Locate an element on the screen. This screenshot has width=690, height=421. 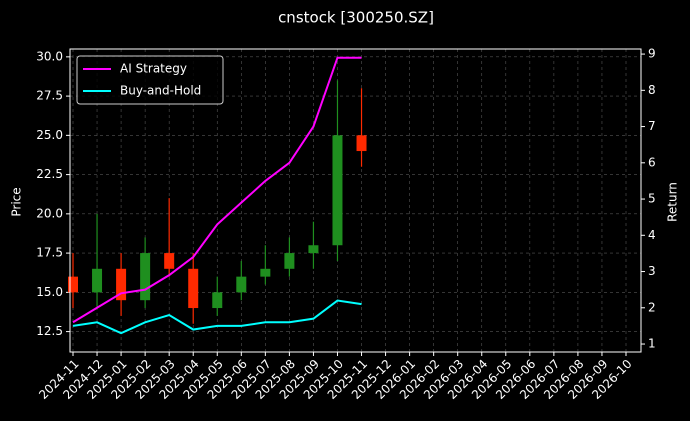
y-tick-label: 15.0 is located at coordinates (49, 292).